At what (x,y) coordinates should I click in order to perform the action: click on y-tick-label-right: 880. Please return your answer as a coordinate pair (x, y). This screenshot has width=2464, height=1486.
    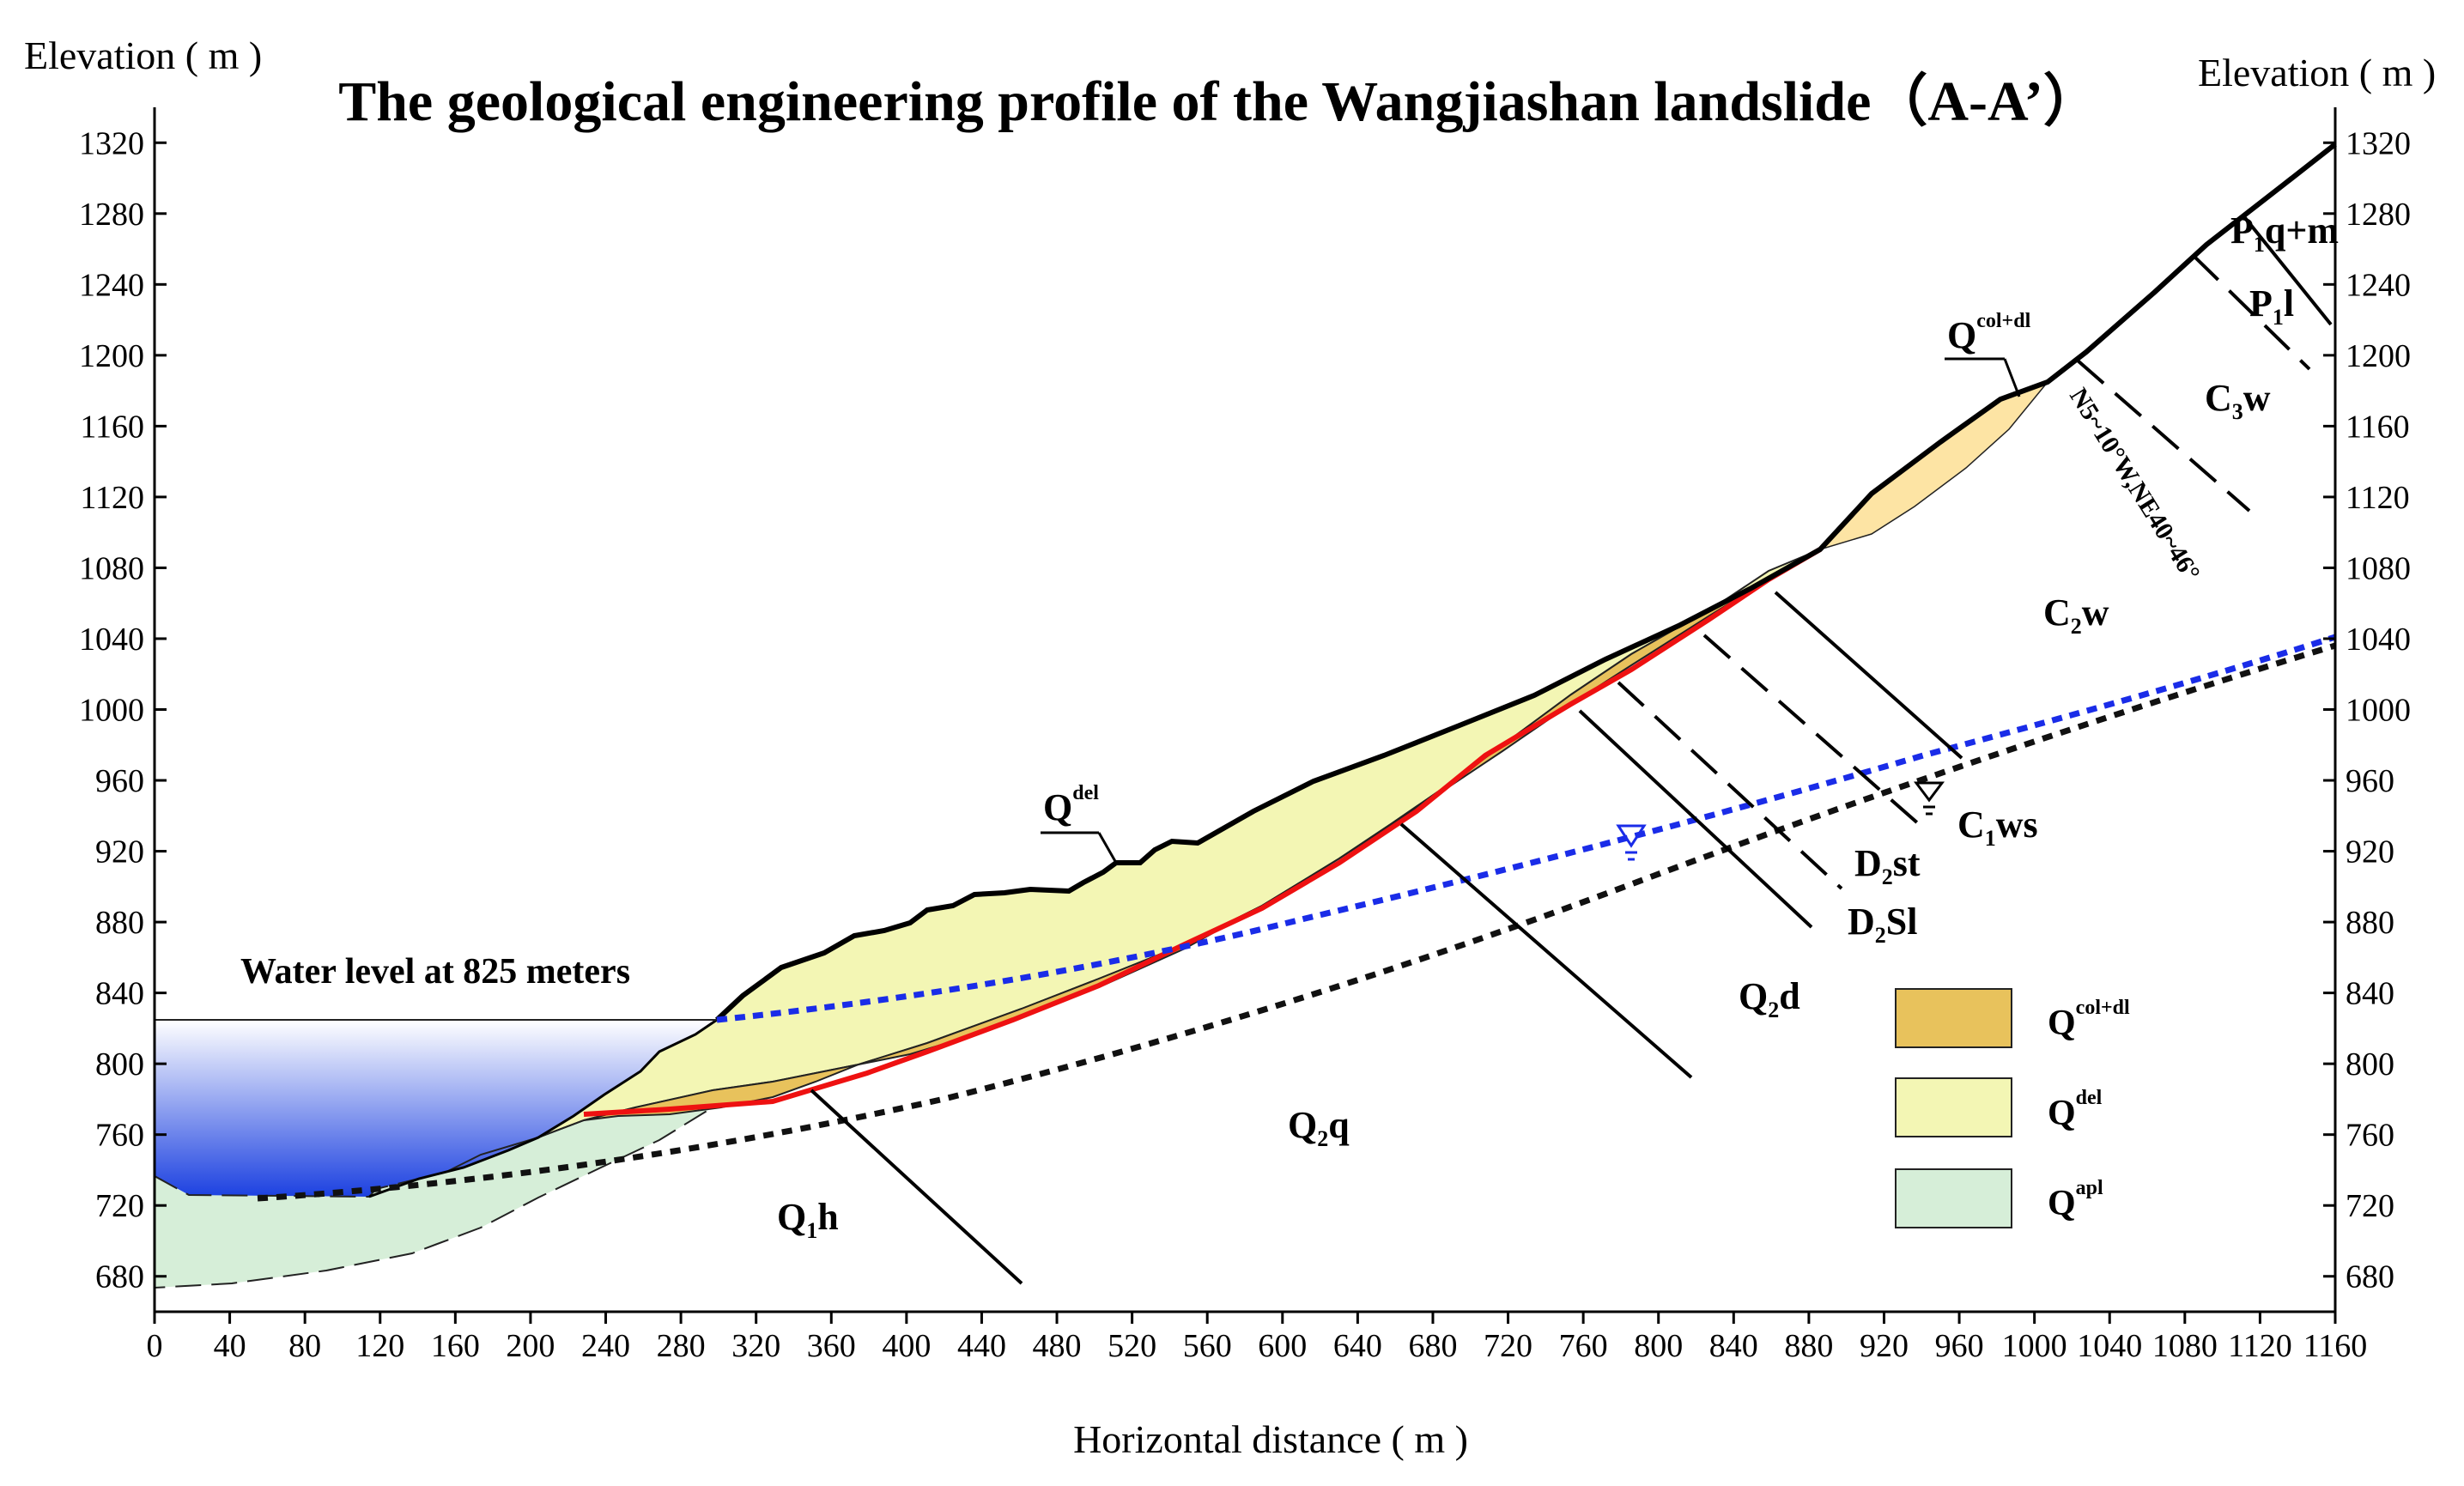
    Looking at the image, I should click on (2370, 923).